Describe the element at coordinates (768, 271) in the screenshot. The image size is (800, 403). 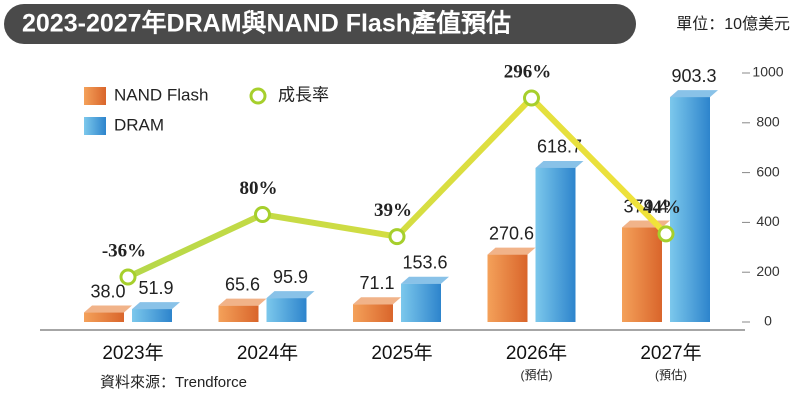
I see `y-tick-label: 200` at that location.